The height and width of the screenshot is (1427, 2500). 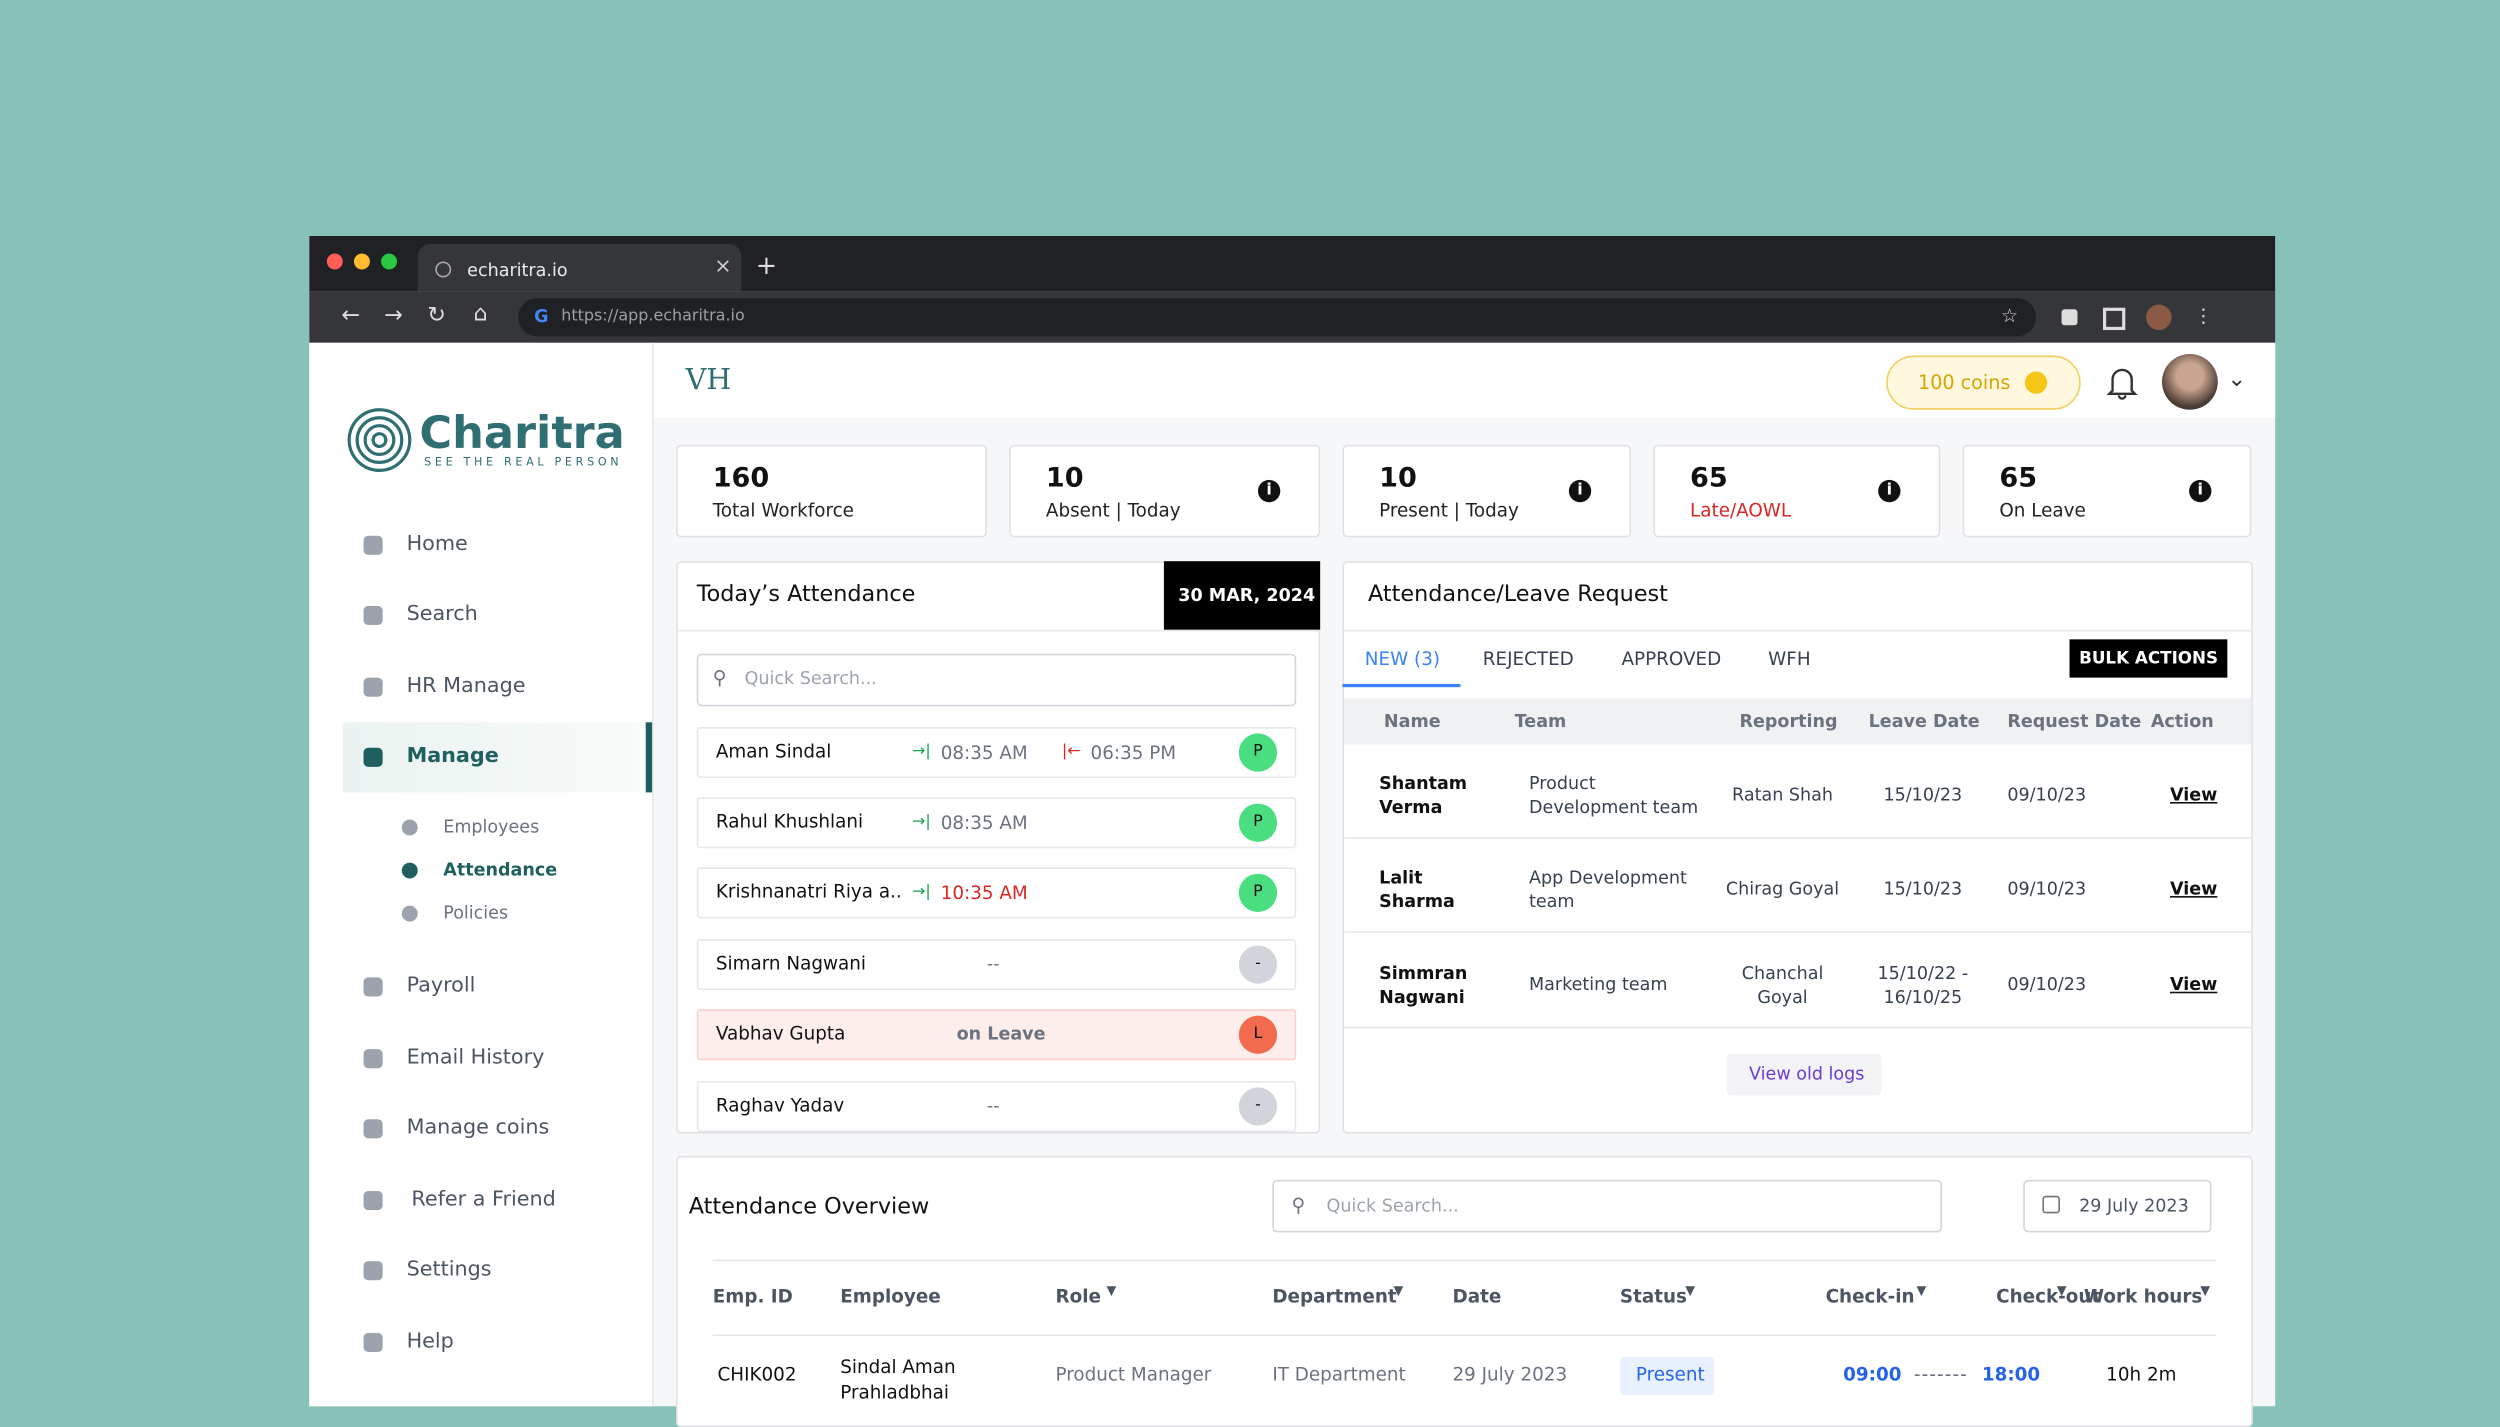 What do you see at coordinates (1078, 1296) in the screenshot?
I see `column-header: Role` at bounding box center [1078, 1296].